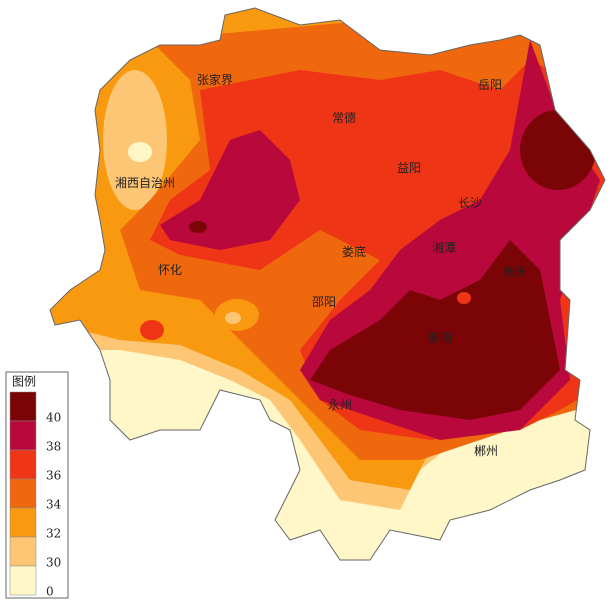 The height and width of the screenshot is (601, 612). What do you see at coordinates (53, 563) in the screenshot?
I see `legend-label: 30` at bounding box center [53, 563].